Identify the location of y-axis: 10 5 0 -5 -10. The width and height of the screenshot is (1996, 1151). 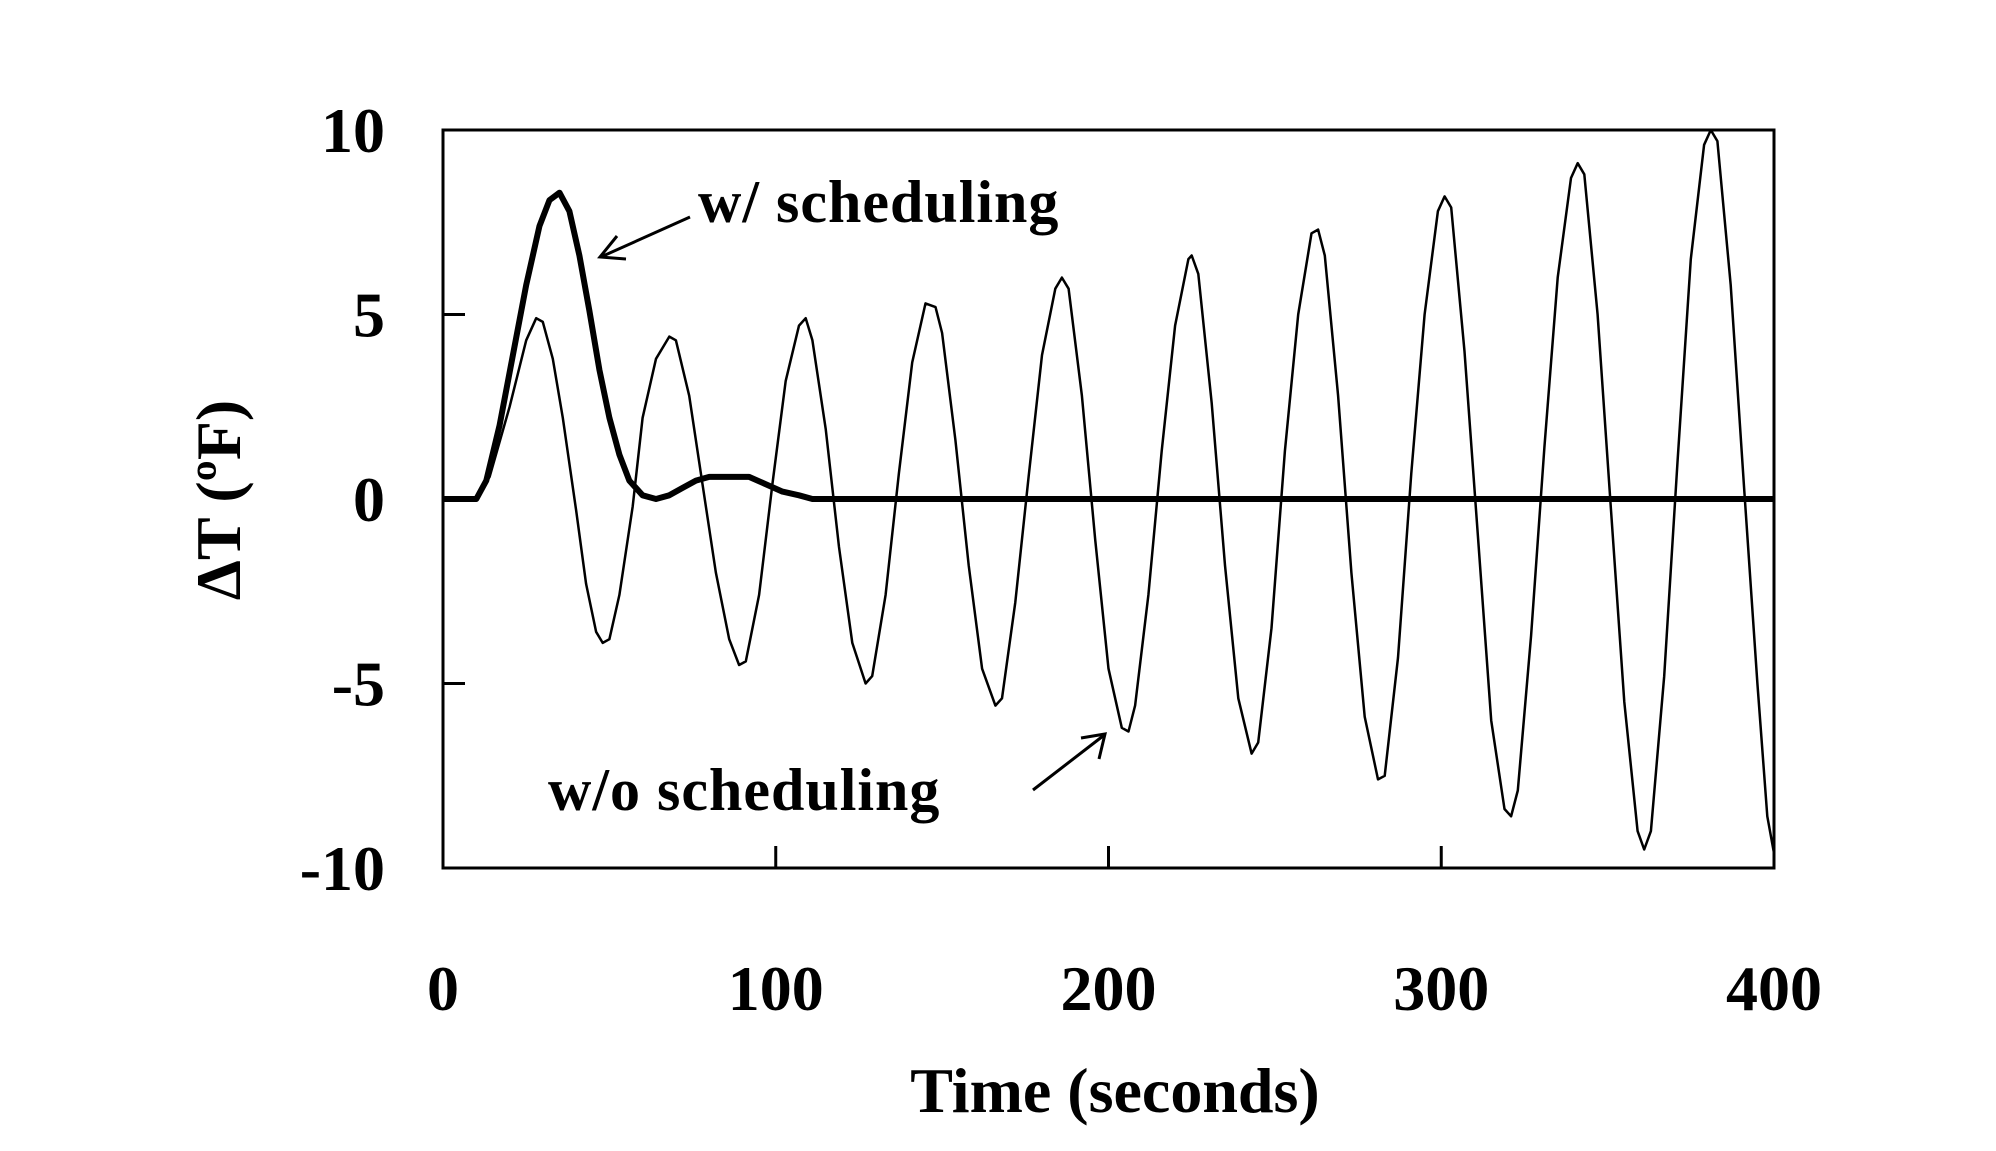
(382, 499).